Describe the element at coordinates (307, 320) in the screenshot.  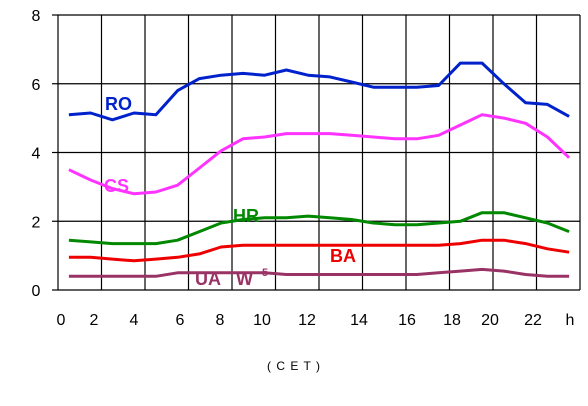
I see `x-tick-label: 12` at that location.